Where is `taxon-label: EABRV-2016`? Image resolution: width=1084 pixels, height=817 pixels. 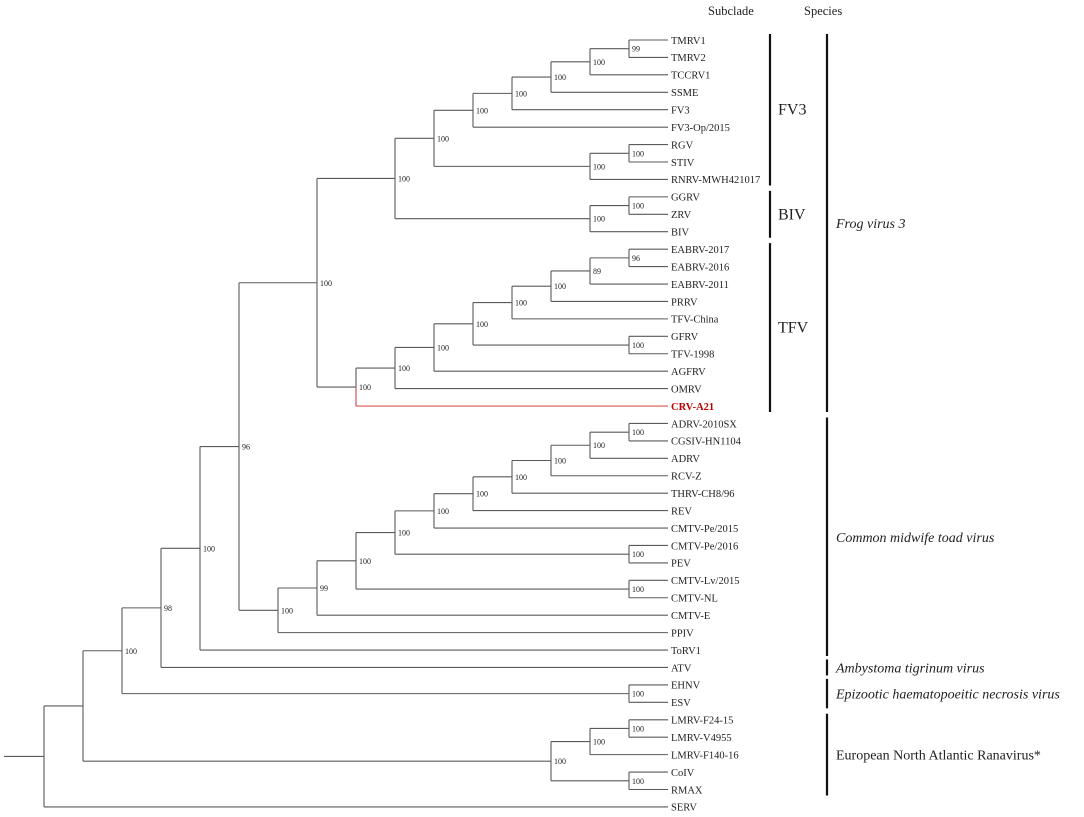 taxon-label: EABRV-2016 is located at coordinates (700, 267).